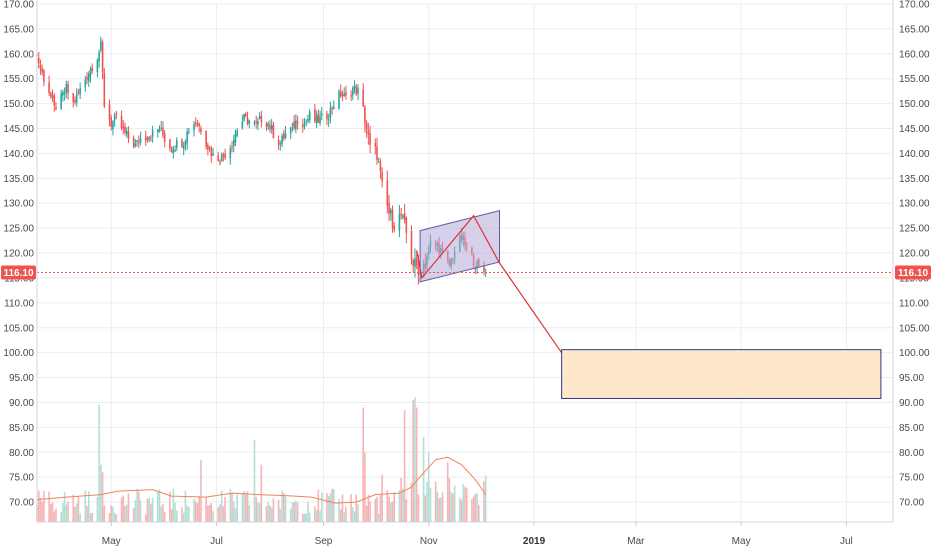 Image resolution: width=932 pixels, height=550 pixels. Describe the element at coordinates (21, 378) in the screenshot. I see `price-tick-label-left: 95.00` at that location.